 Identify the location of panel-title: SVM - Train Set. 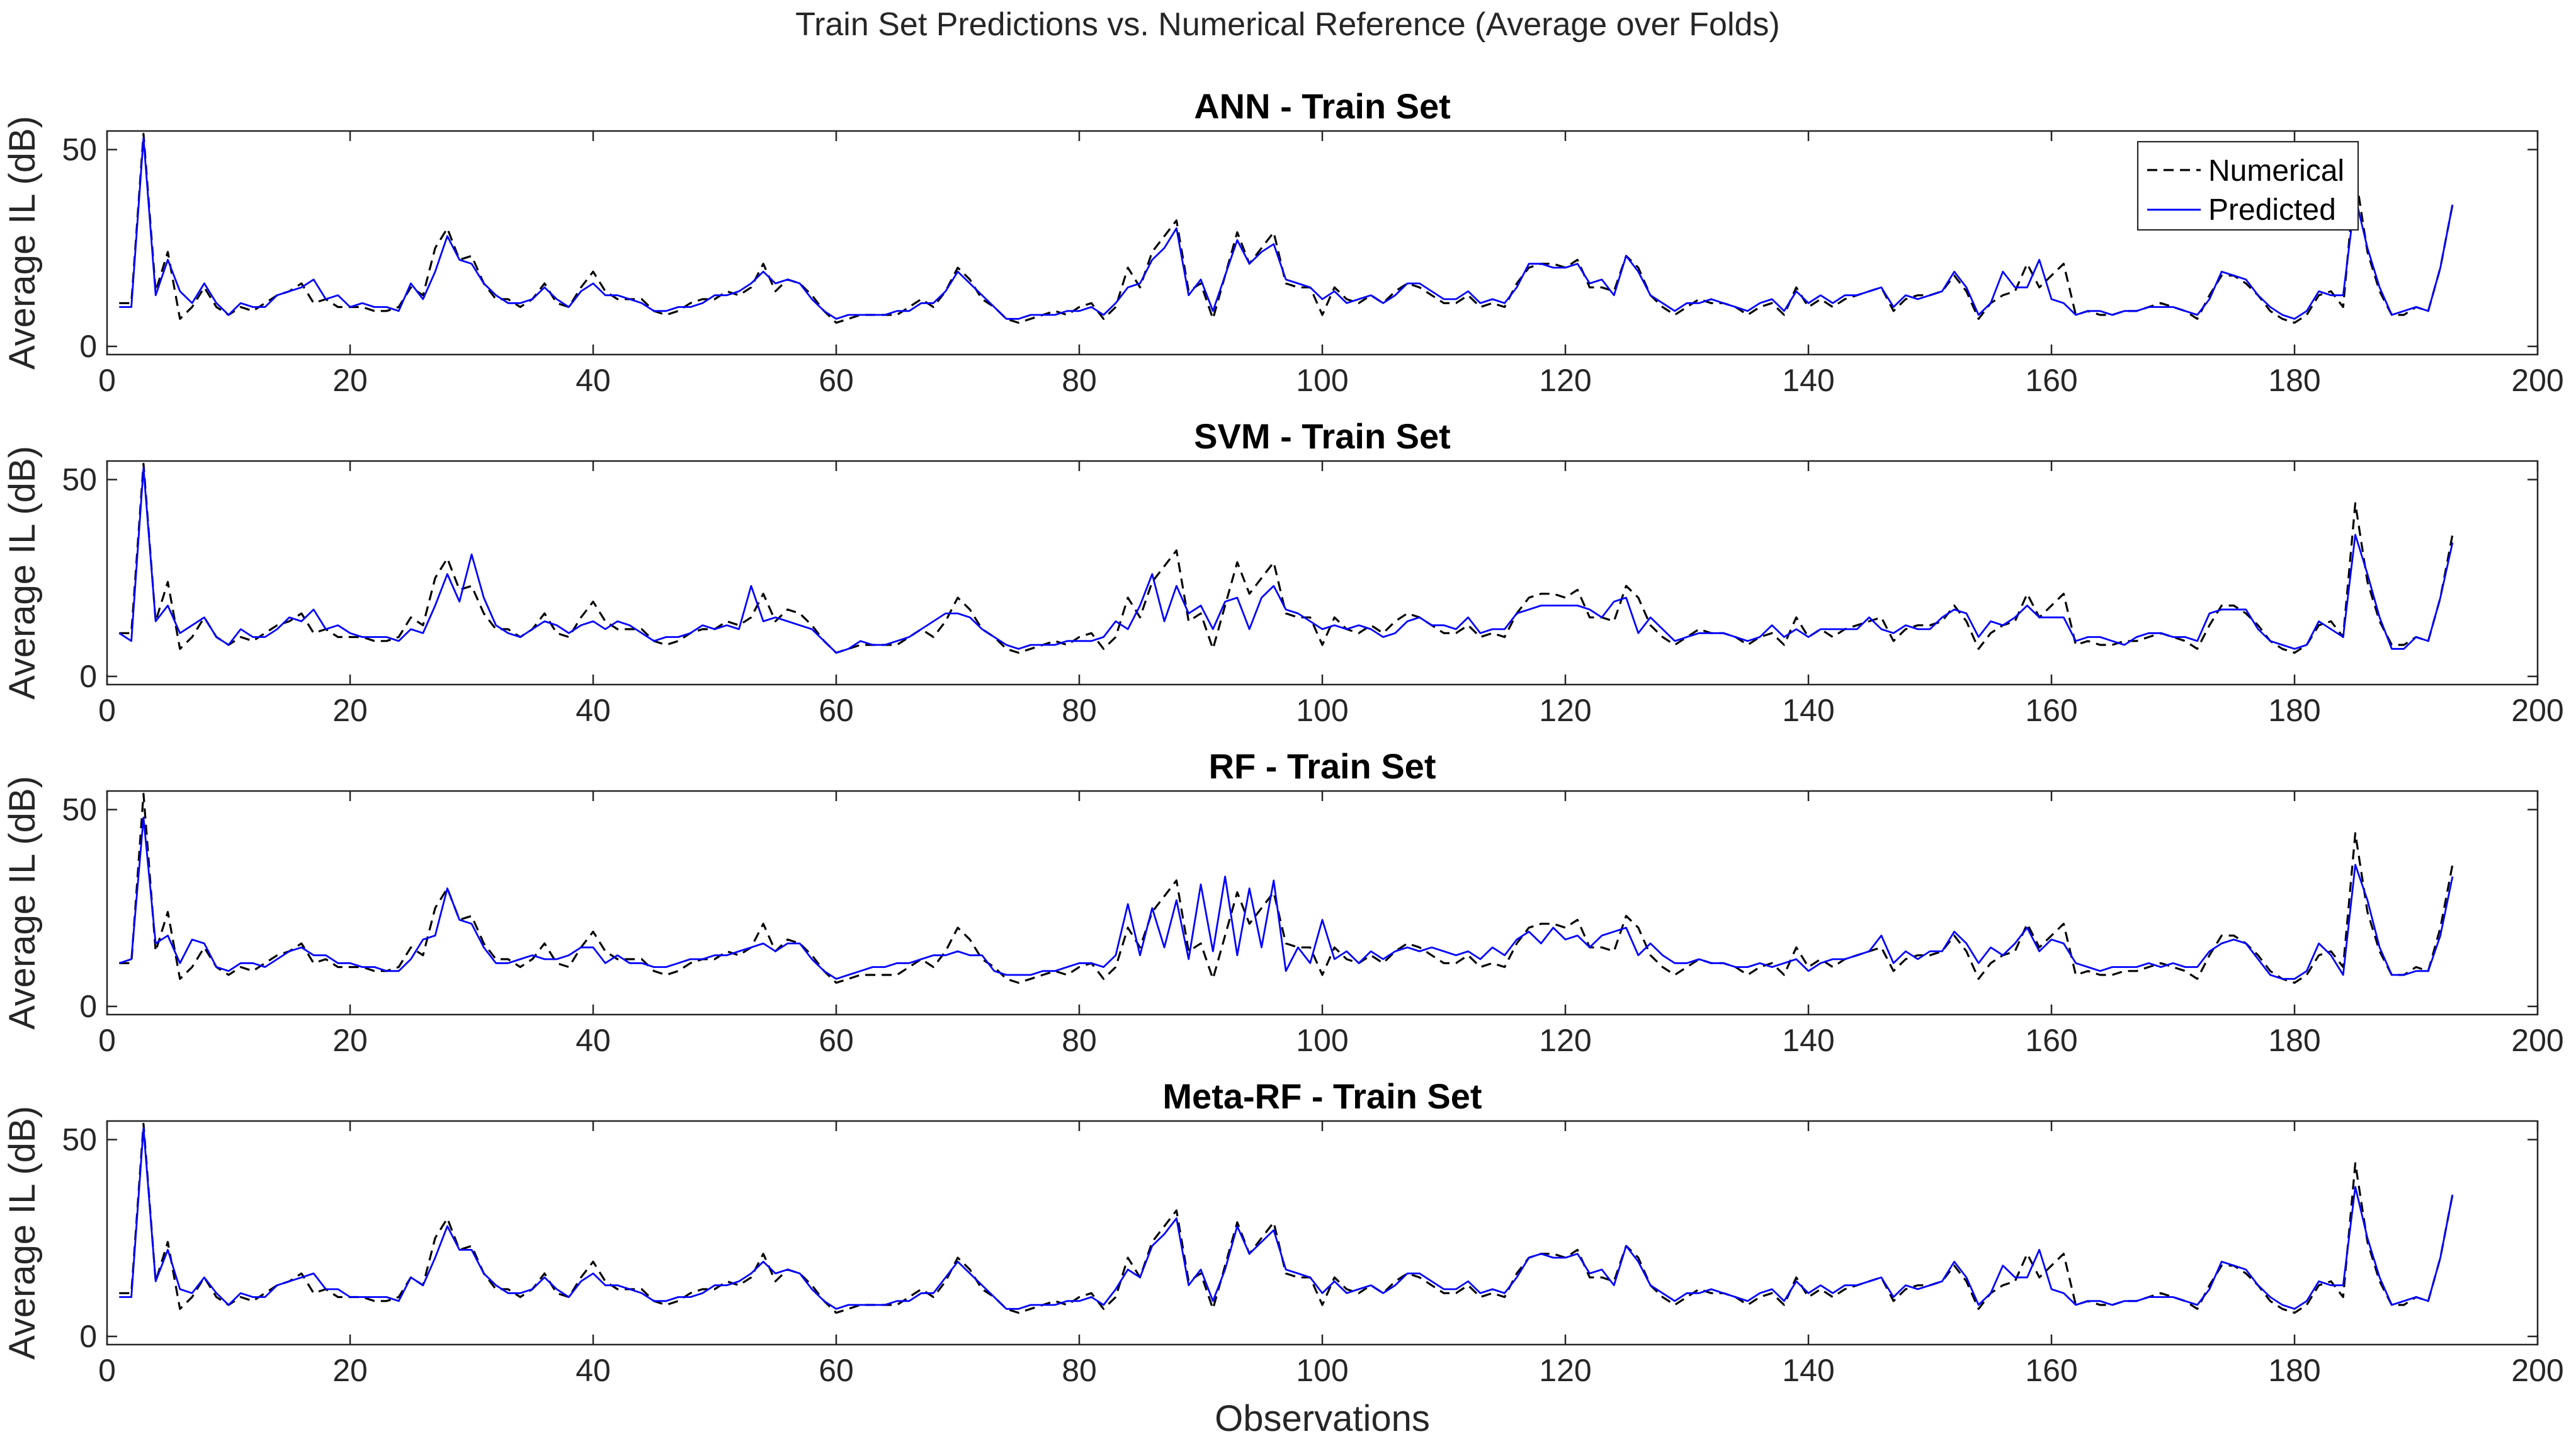
(1322, 436).